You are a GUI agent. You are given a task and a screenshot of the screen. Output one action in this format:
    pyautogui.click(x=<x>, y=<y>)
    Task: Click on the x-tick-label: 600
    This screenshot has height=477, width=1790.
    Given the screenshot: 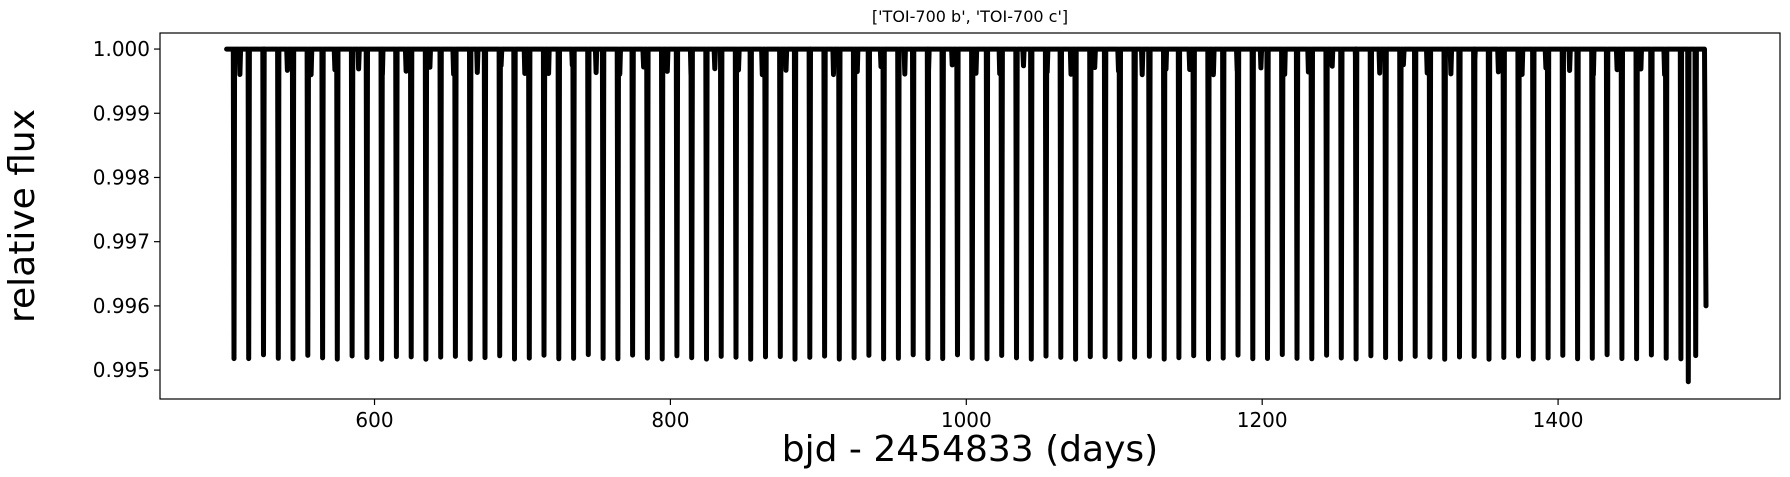 What is the action you would take?
    pyautogui.click(x=374, y=420)
    